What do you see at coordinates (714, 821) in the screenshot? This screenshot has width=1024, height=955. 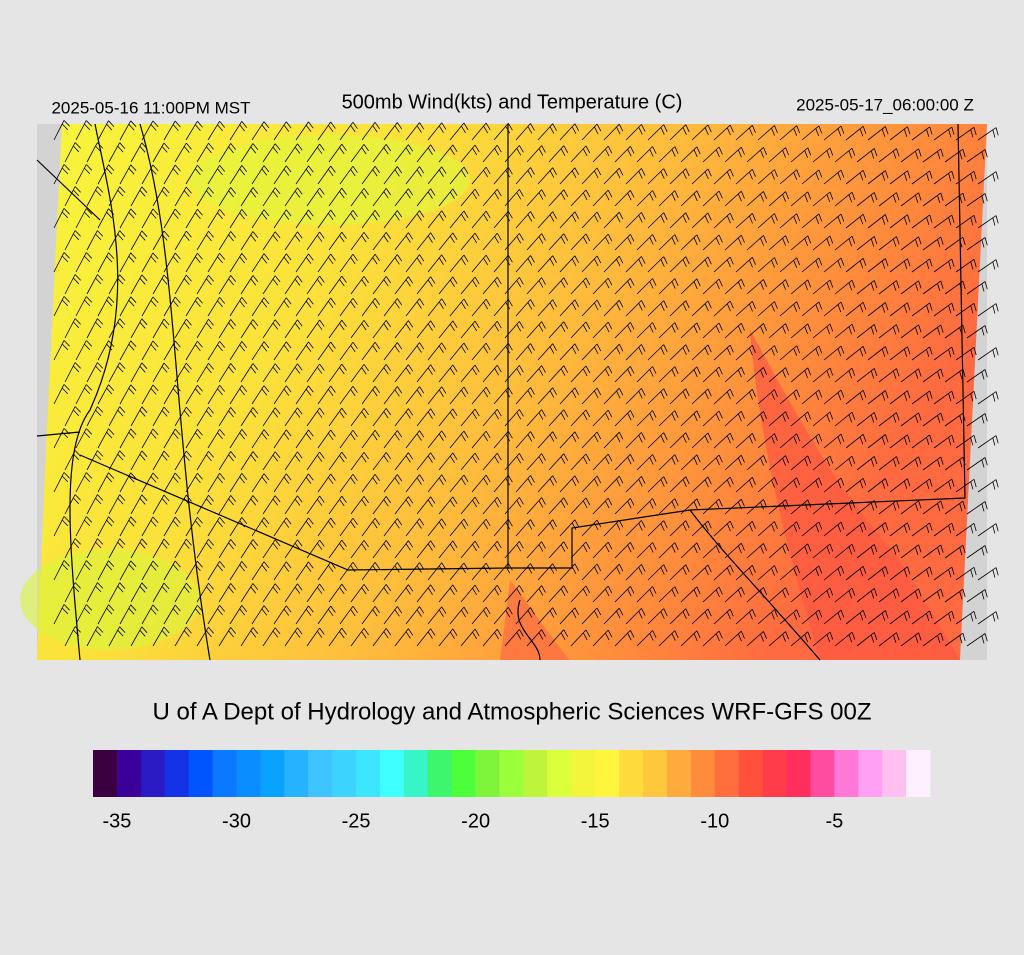 I see `colorbar-tick-label: -10` at bounding box center [714, 821].